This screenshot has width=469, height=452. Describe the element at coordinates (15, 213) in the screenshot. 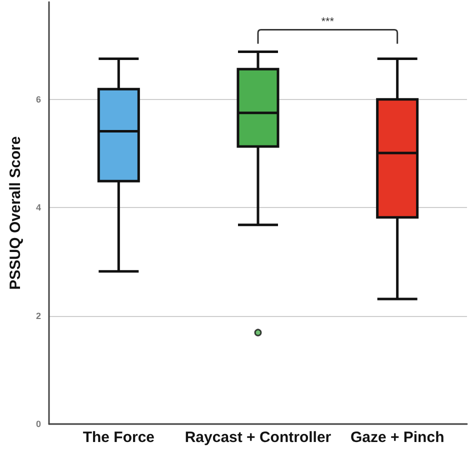

I see `y-axis-title: PSSUQ Overall Score` at that location.